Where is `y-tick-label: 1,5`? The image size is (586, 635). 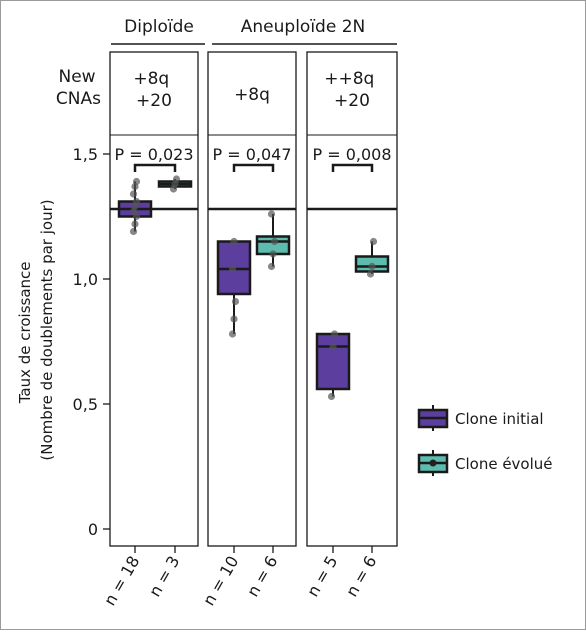
y-tick-label: 1,5 is located at coordinates (85, 154).